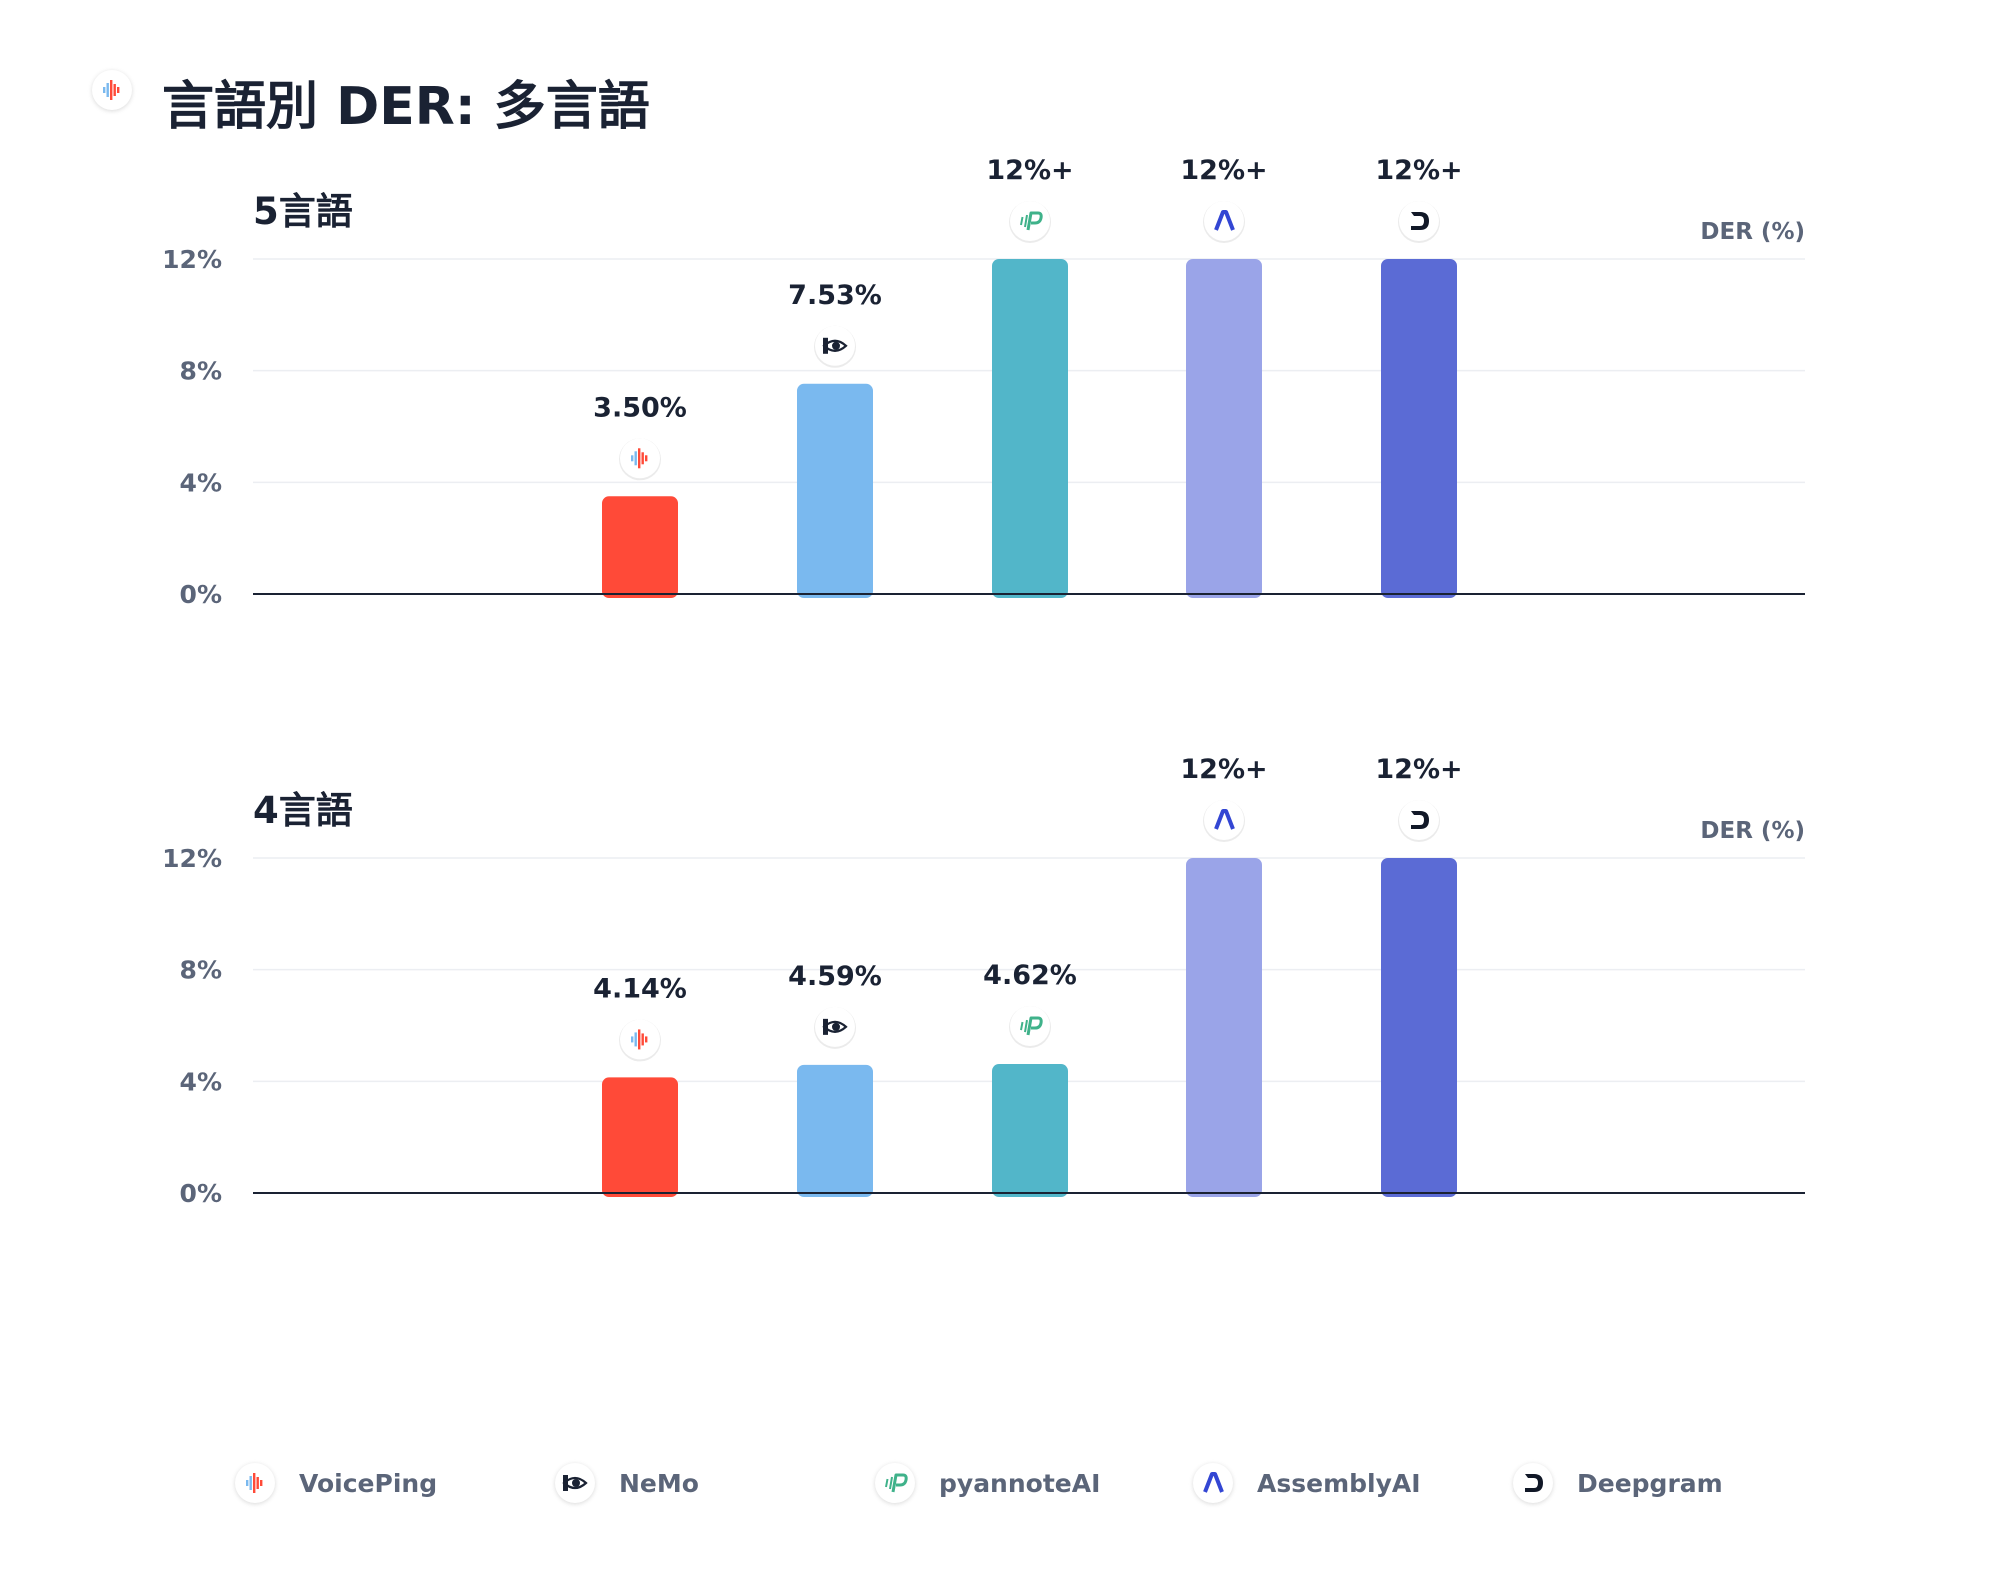 The width and height of the screenshot is (2000, 1580). I want to click on legend-item-pyannoteai: pyannoteAI, so click(987, 1483).